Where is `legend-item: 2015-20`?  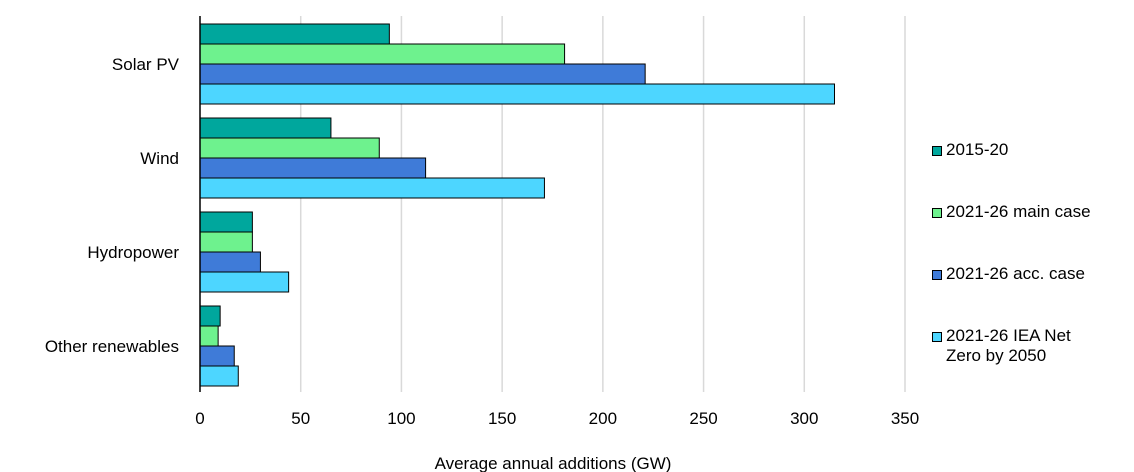
legend-item: 2015-20 is located at coordinates (970, 150).